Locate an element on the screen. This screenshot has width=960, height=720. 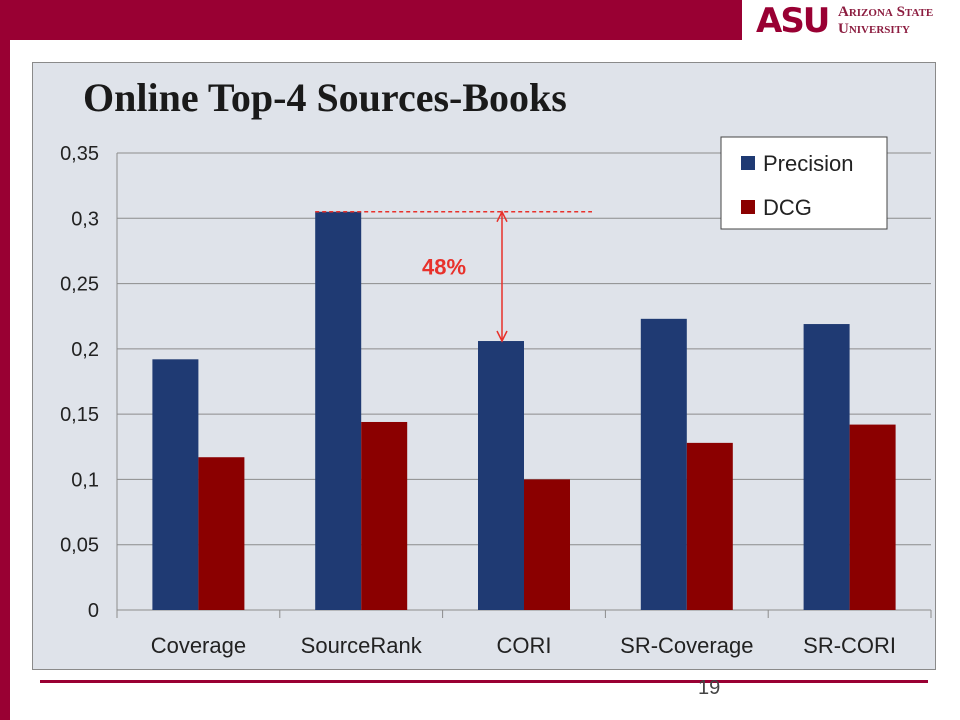
x-tick-label: CORI is located at coordinates (524, 645).